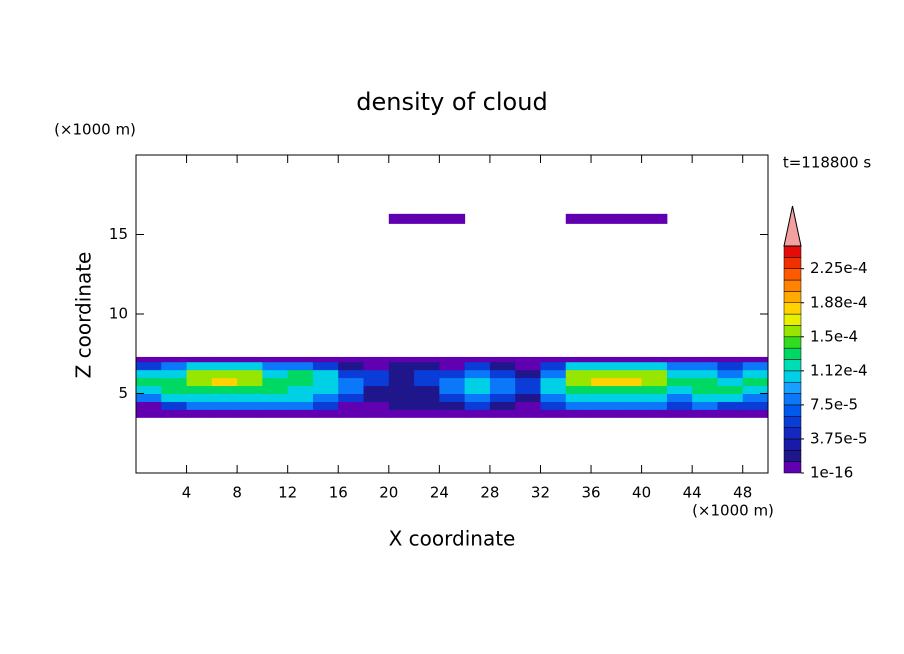  I want to click on y-tick-label: 5, so click(123, 393).